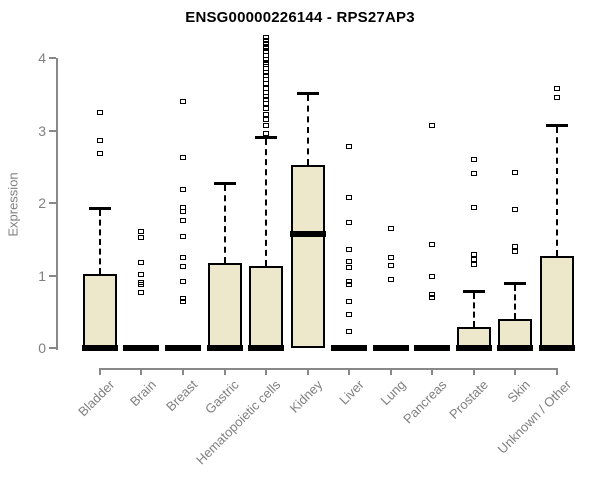 The height and width of the screenshot is (500, 600). Describe the element at coordinates (57, 204) in the screenshot. I see `y-axis-line` at that location.